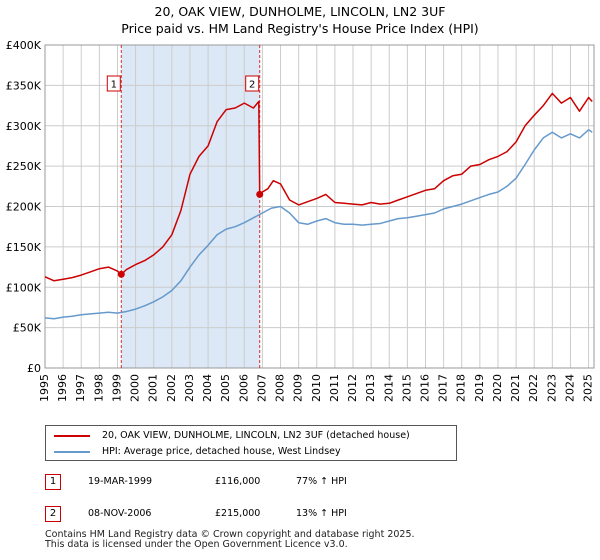  Describe the element at coordinates (238, 513) in the screenshot. I see `sale-price: £215,000` at that location.